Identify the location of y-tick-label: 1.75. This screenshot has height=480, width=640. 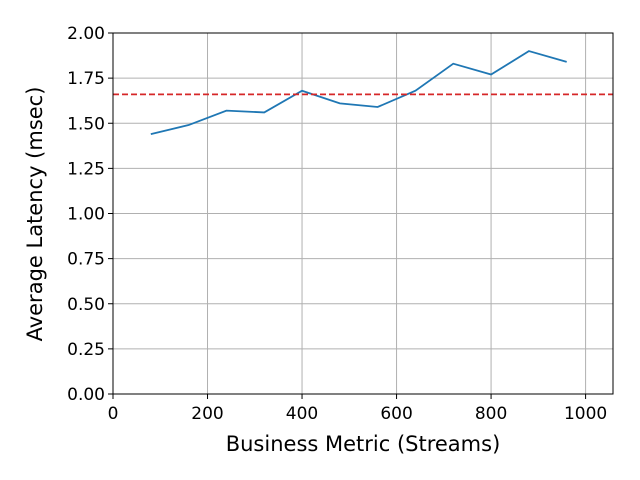
(86, 79).